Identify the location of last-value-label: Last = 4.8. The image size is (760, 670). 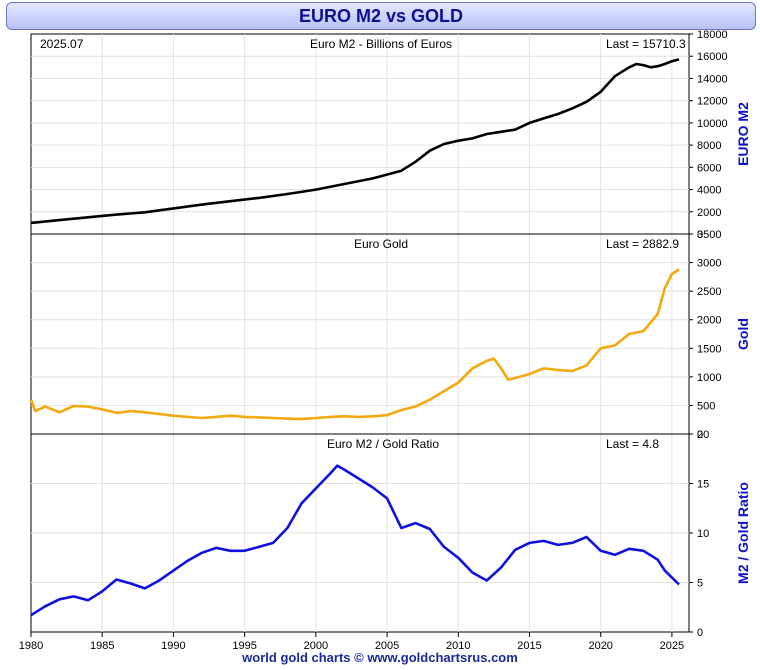
(632, 444).